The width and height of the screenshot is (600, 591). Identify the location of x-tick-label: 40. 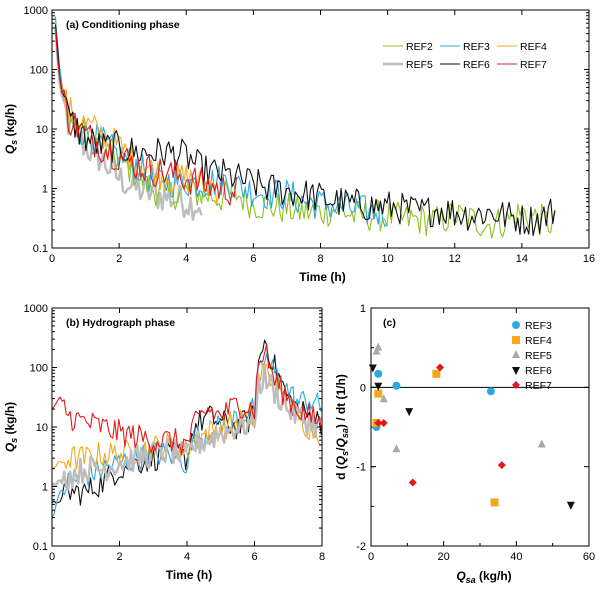
(516, 557).